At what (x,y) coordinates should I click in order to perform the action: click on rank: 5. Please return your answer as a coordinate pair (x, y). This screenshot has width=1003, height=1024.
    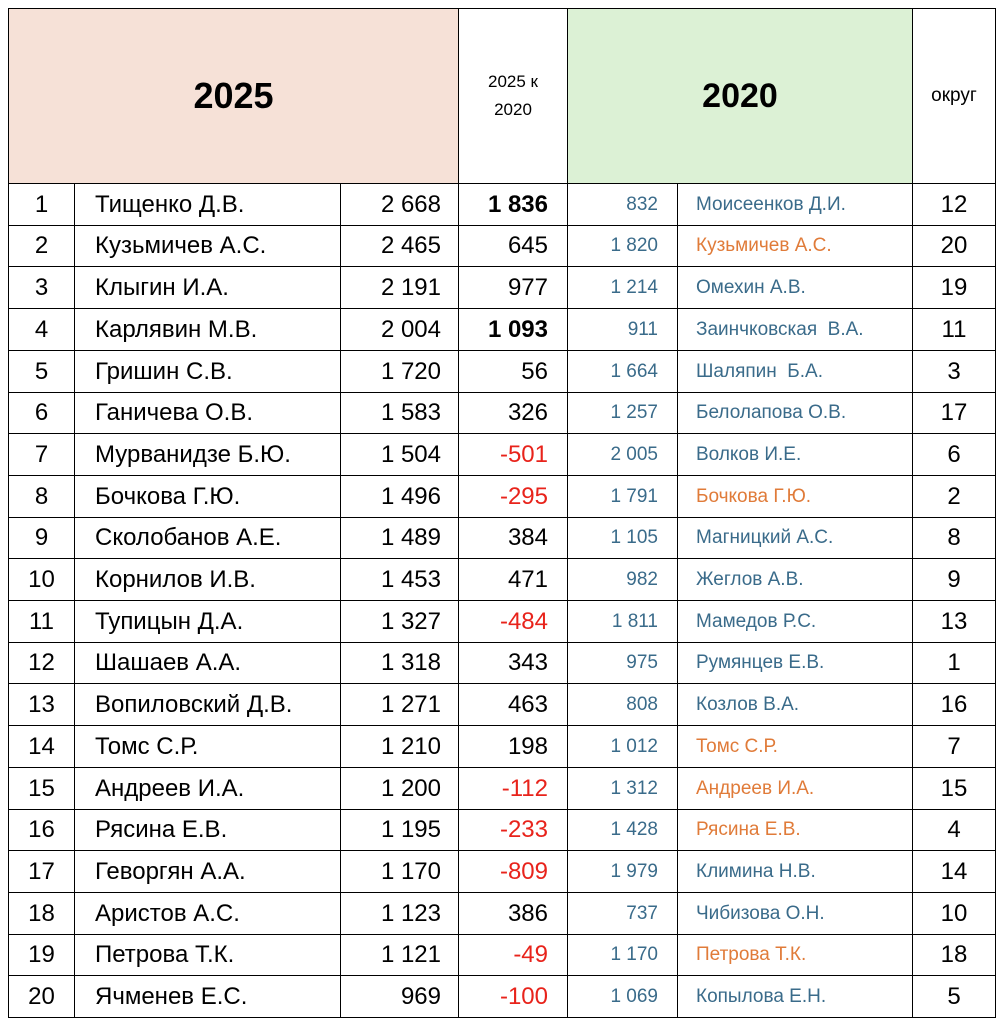
    Looking at the image, I should click on (41, 372).